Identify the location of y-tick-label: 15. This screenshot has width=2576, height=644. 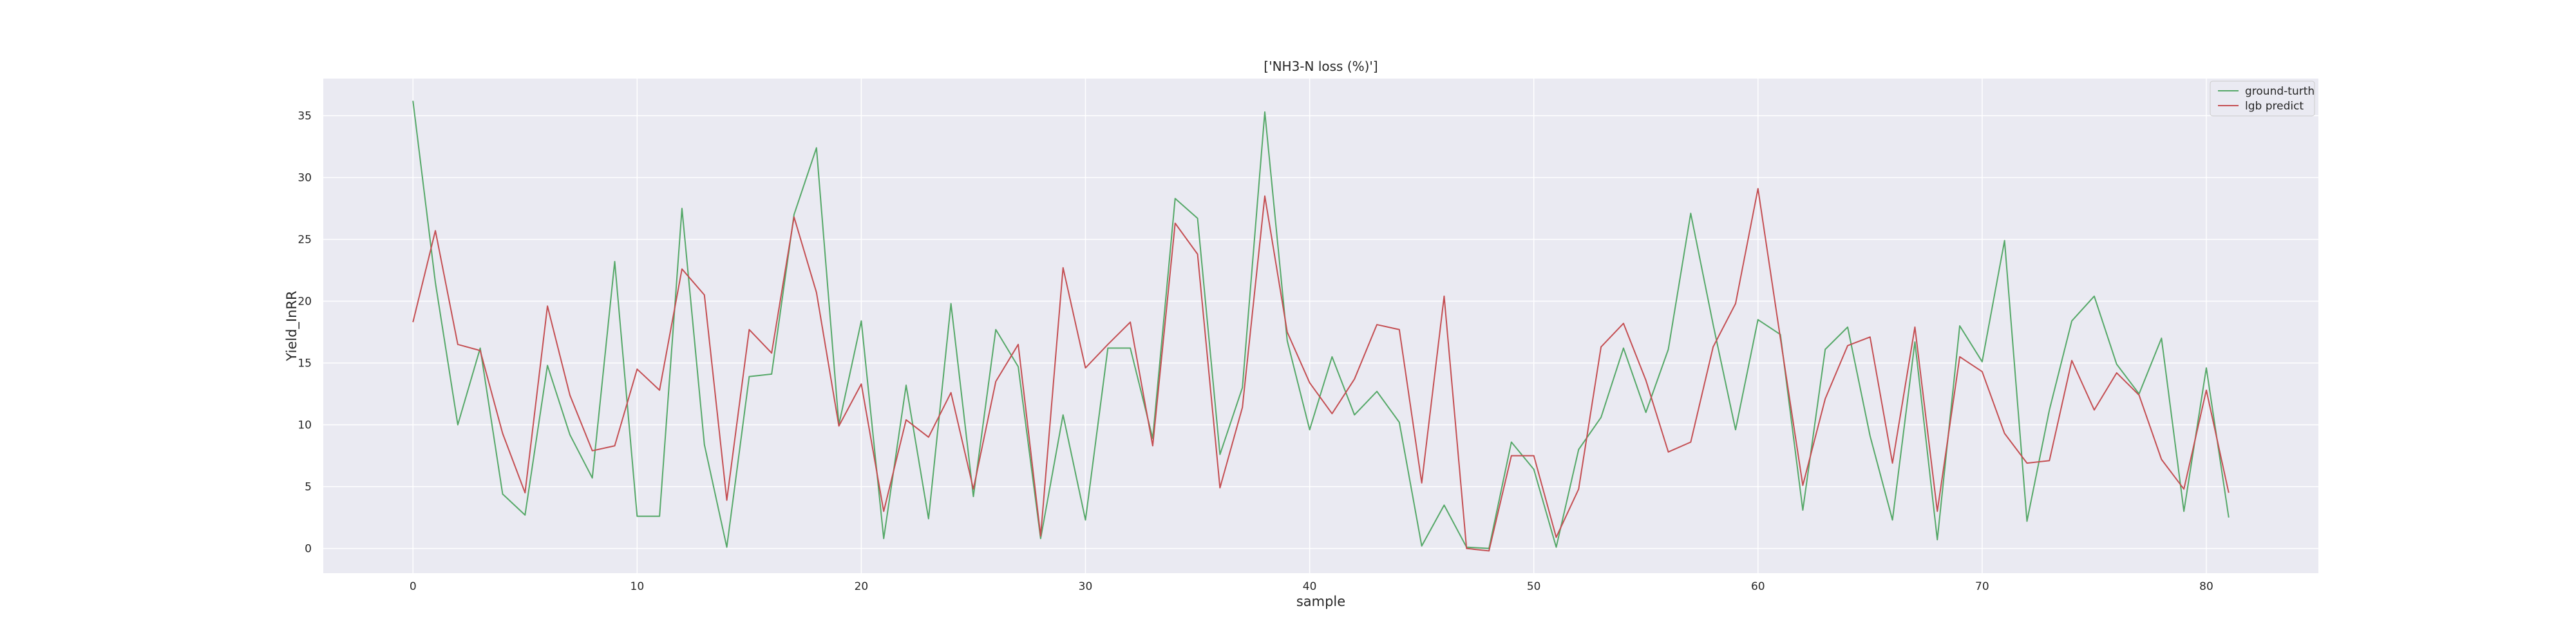
(305, 364).